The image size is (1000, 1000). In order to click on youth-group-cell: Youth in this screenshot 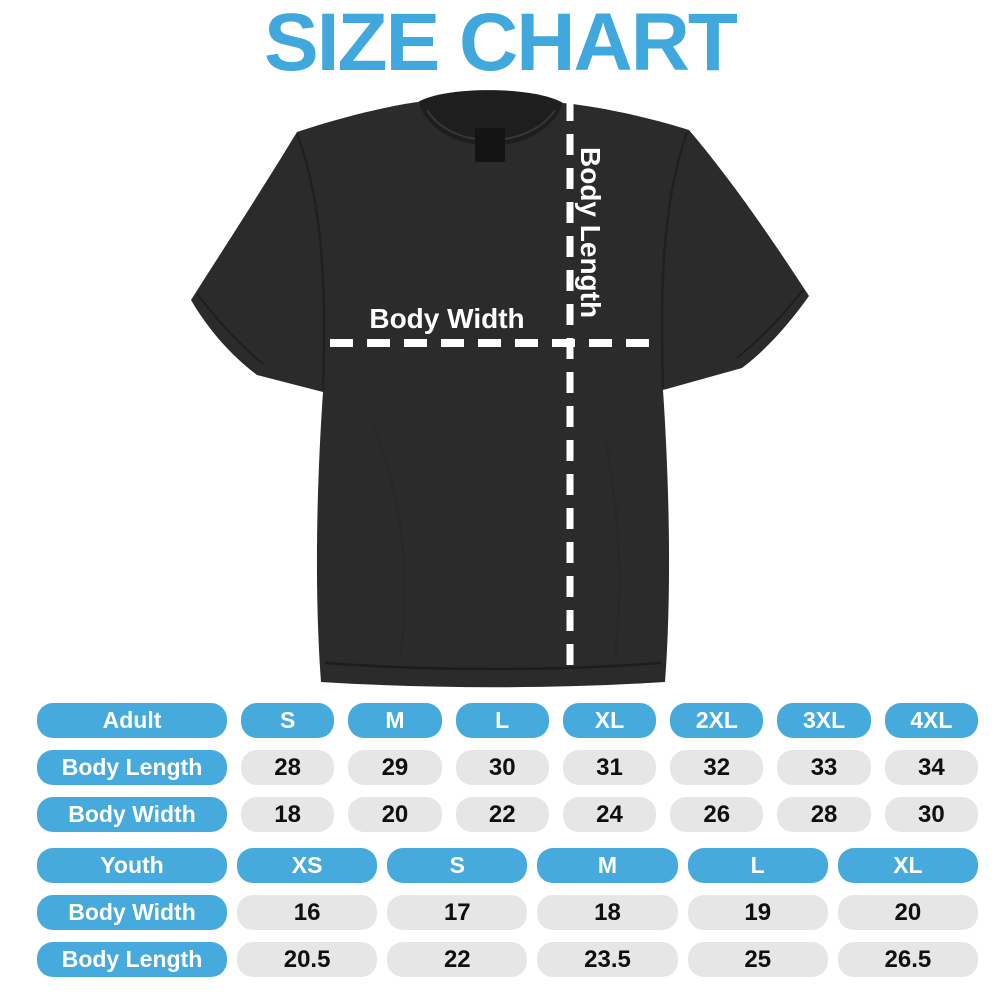, I will do `click(132, 865)`.